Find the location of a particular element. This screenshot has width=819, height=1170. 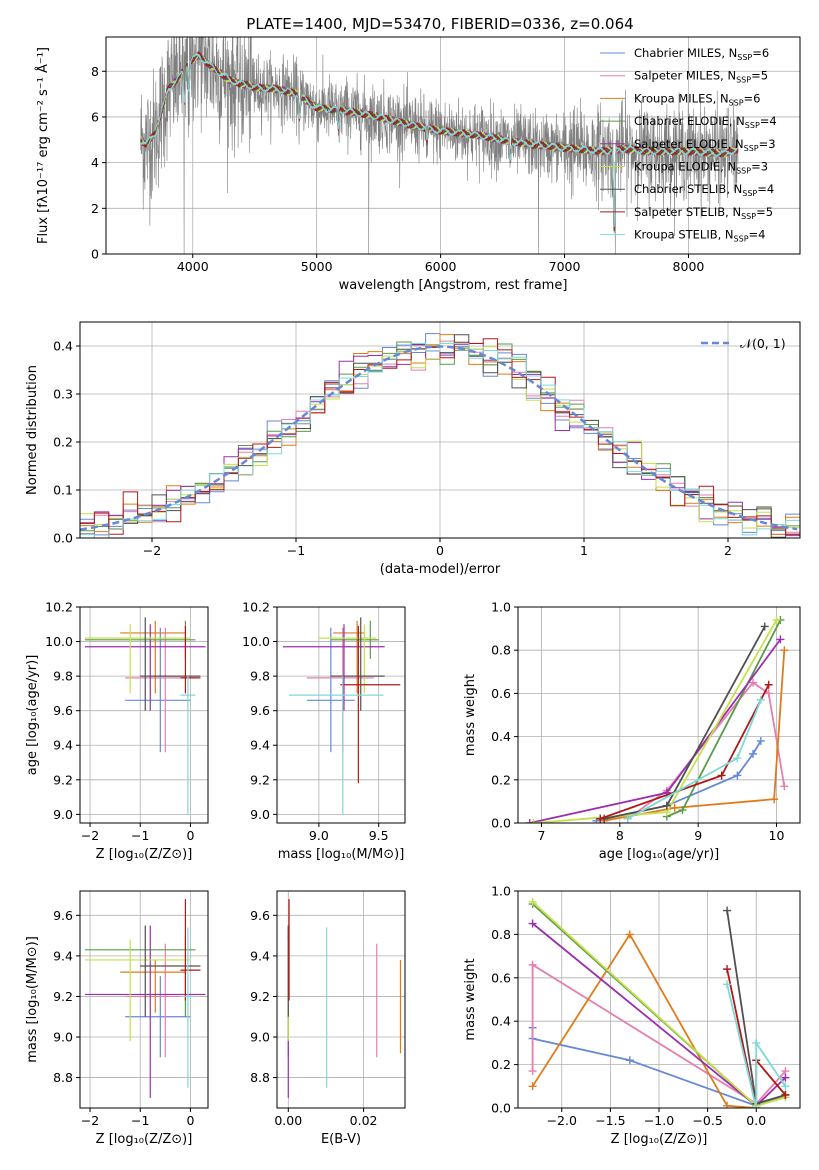

series-salpeter-stelib is located at coordinates (684, 751).